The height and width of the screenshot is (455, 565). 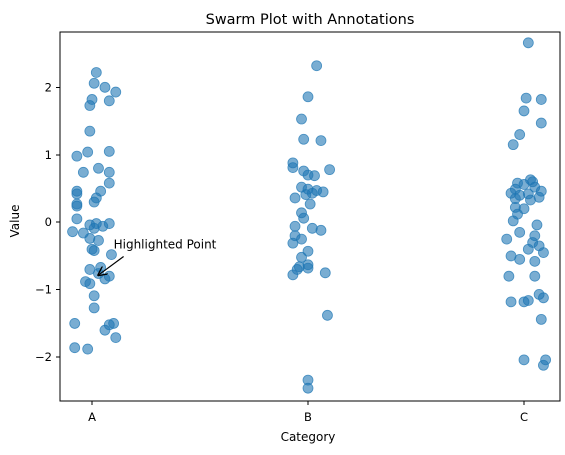 What do you see at coordinates (92, 417) in the screenshot?
I see `x-tick-label: A` at bounding box center [92, 417].